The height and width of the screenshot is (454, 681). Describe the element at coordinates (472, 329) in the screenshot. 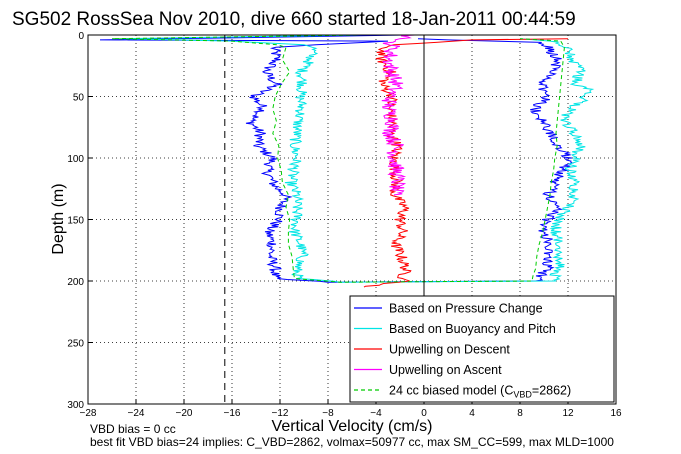

I see `legend-label: Based on Buoyancy and Pitch` at that location.